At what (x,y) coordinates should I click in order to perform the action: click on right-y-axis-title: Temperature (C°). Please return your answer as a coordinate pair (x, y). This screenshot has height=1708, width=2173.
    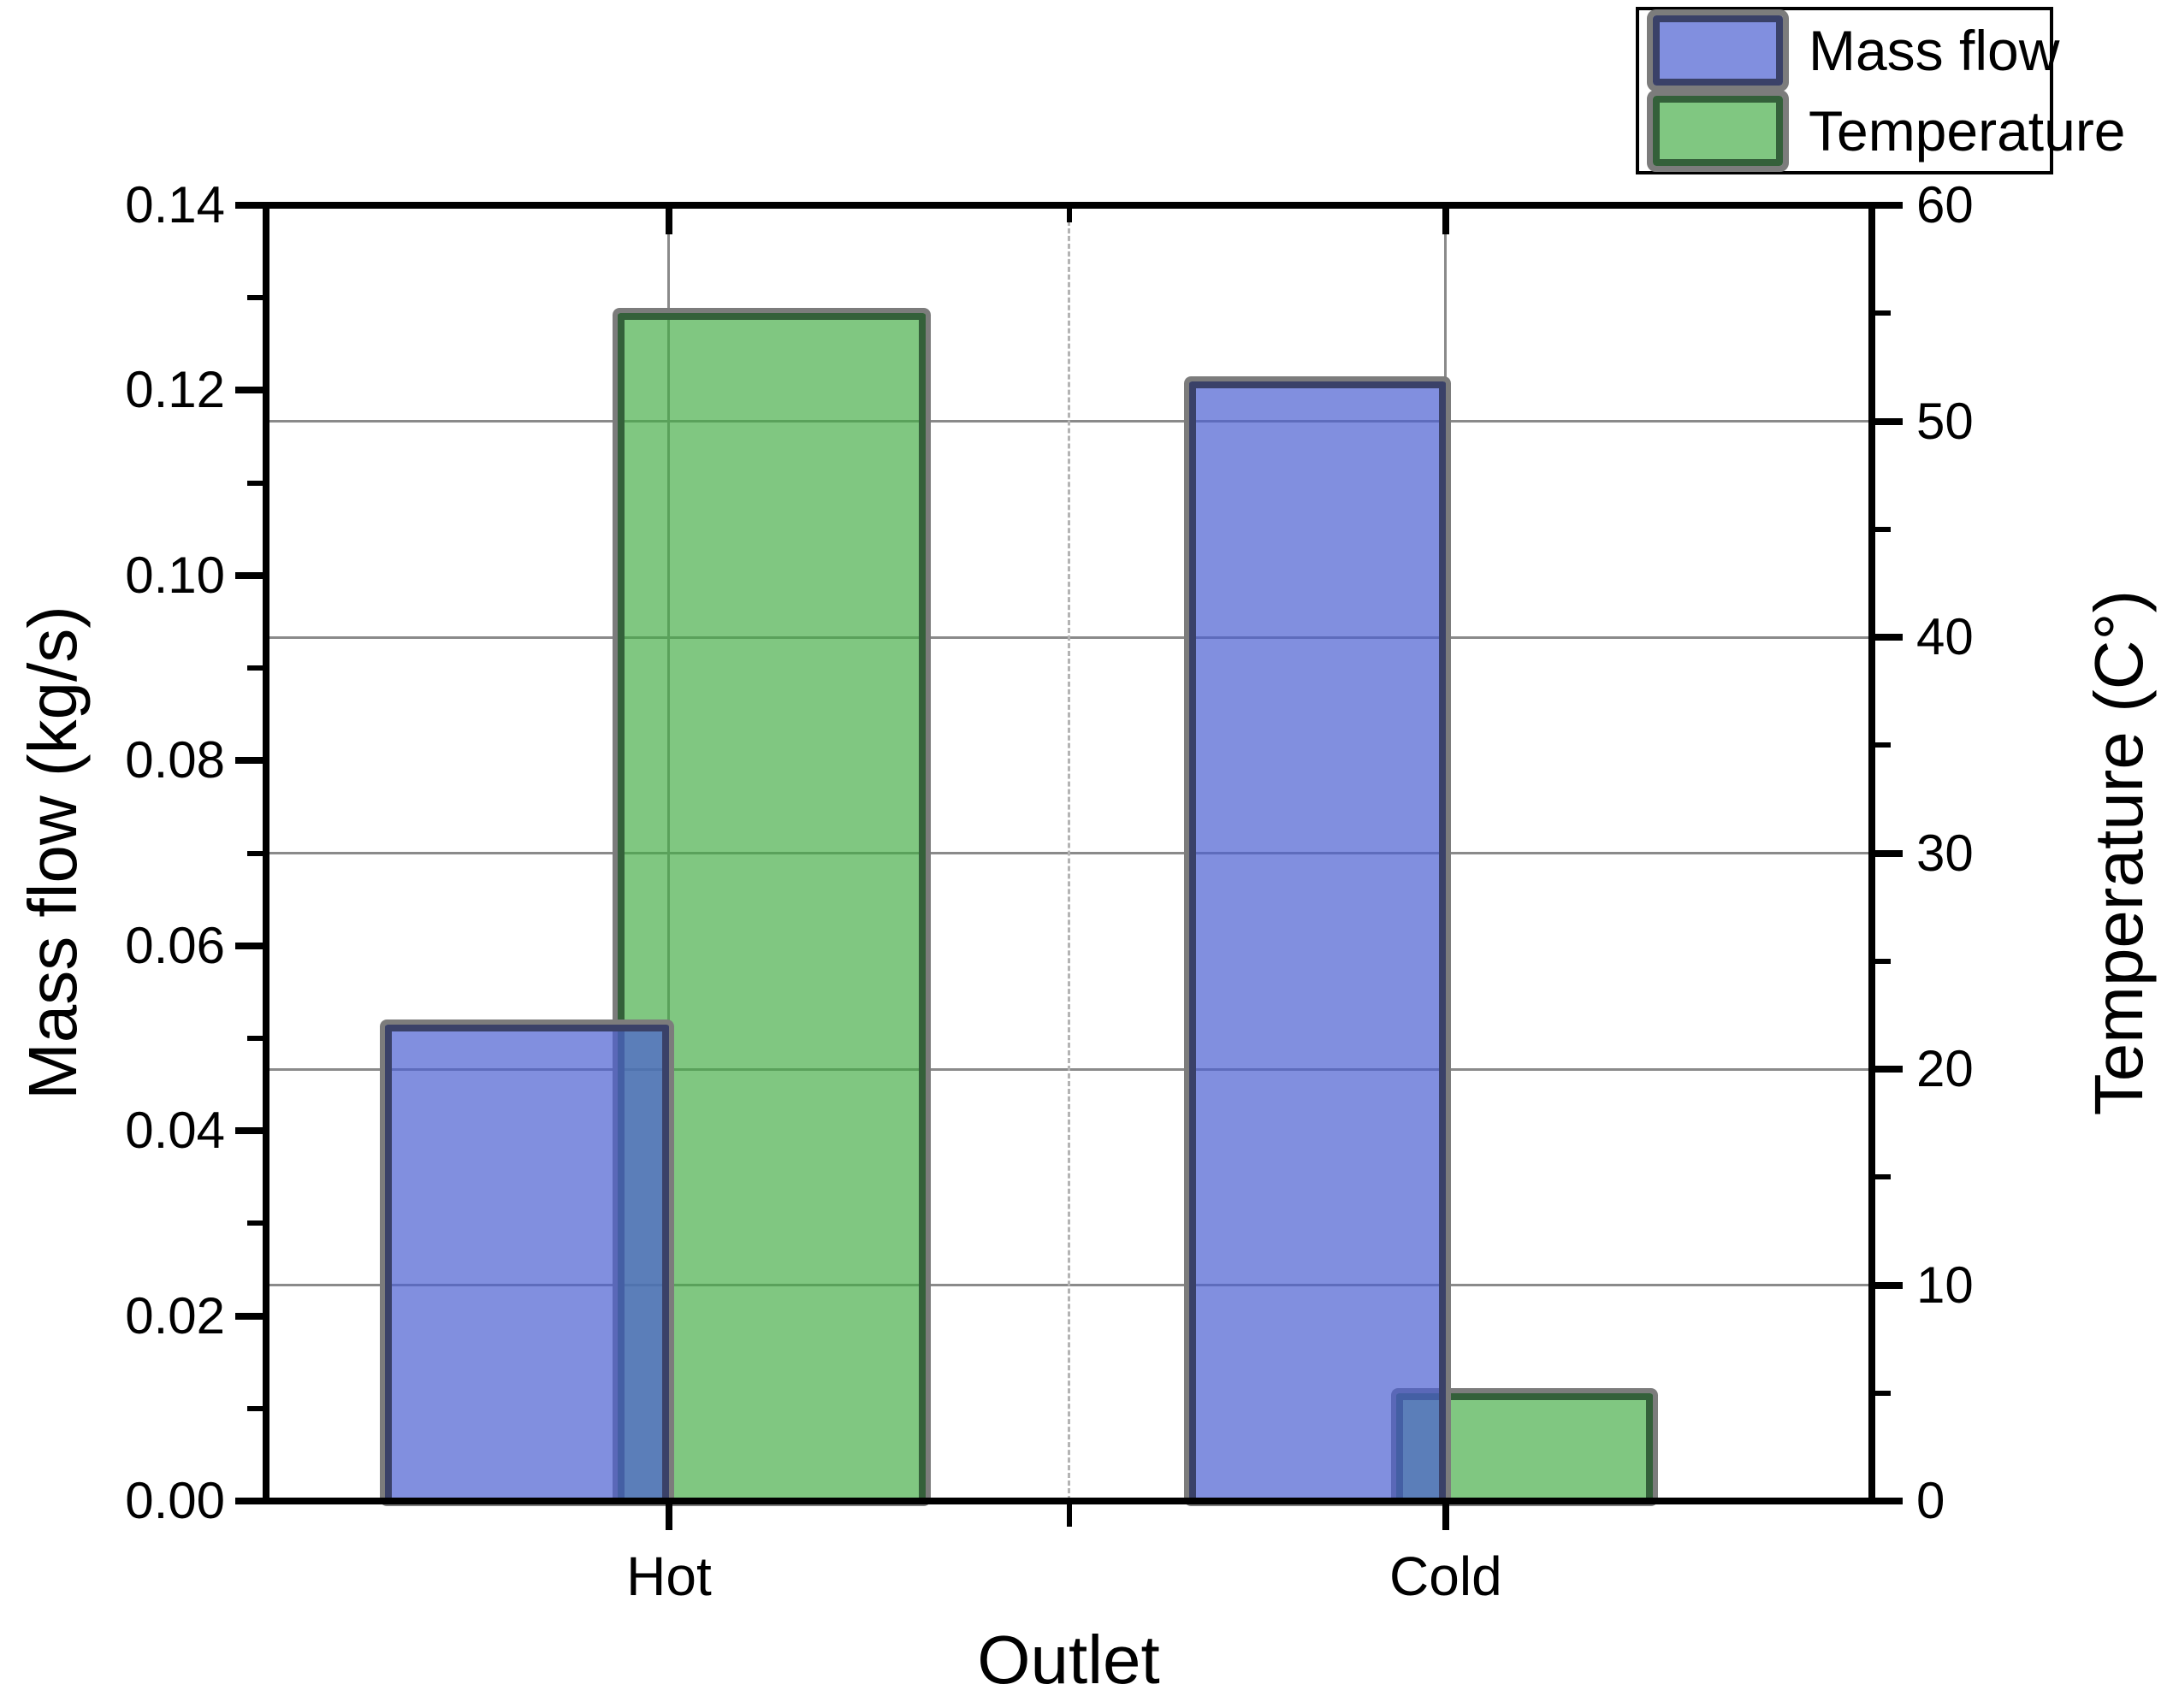
    Looking at the image, I should click on (2119, 852).